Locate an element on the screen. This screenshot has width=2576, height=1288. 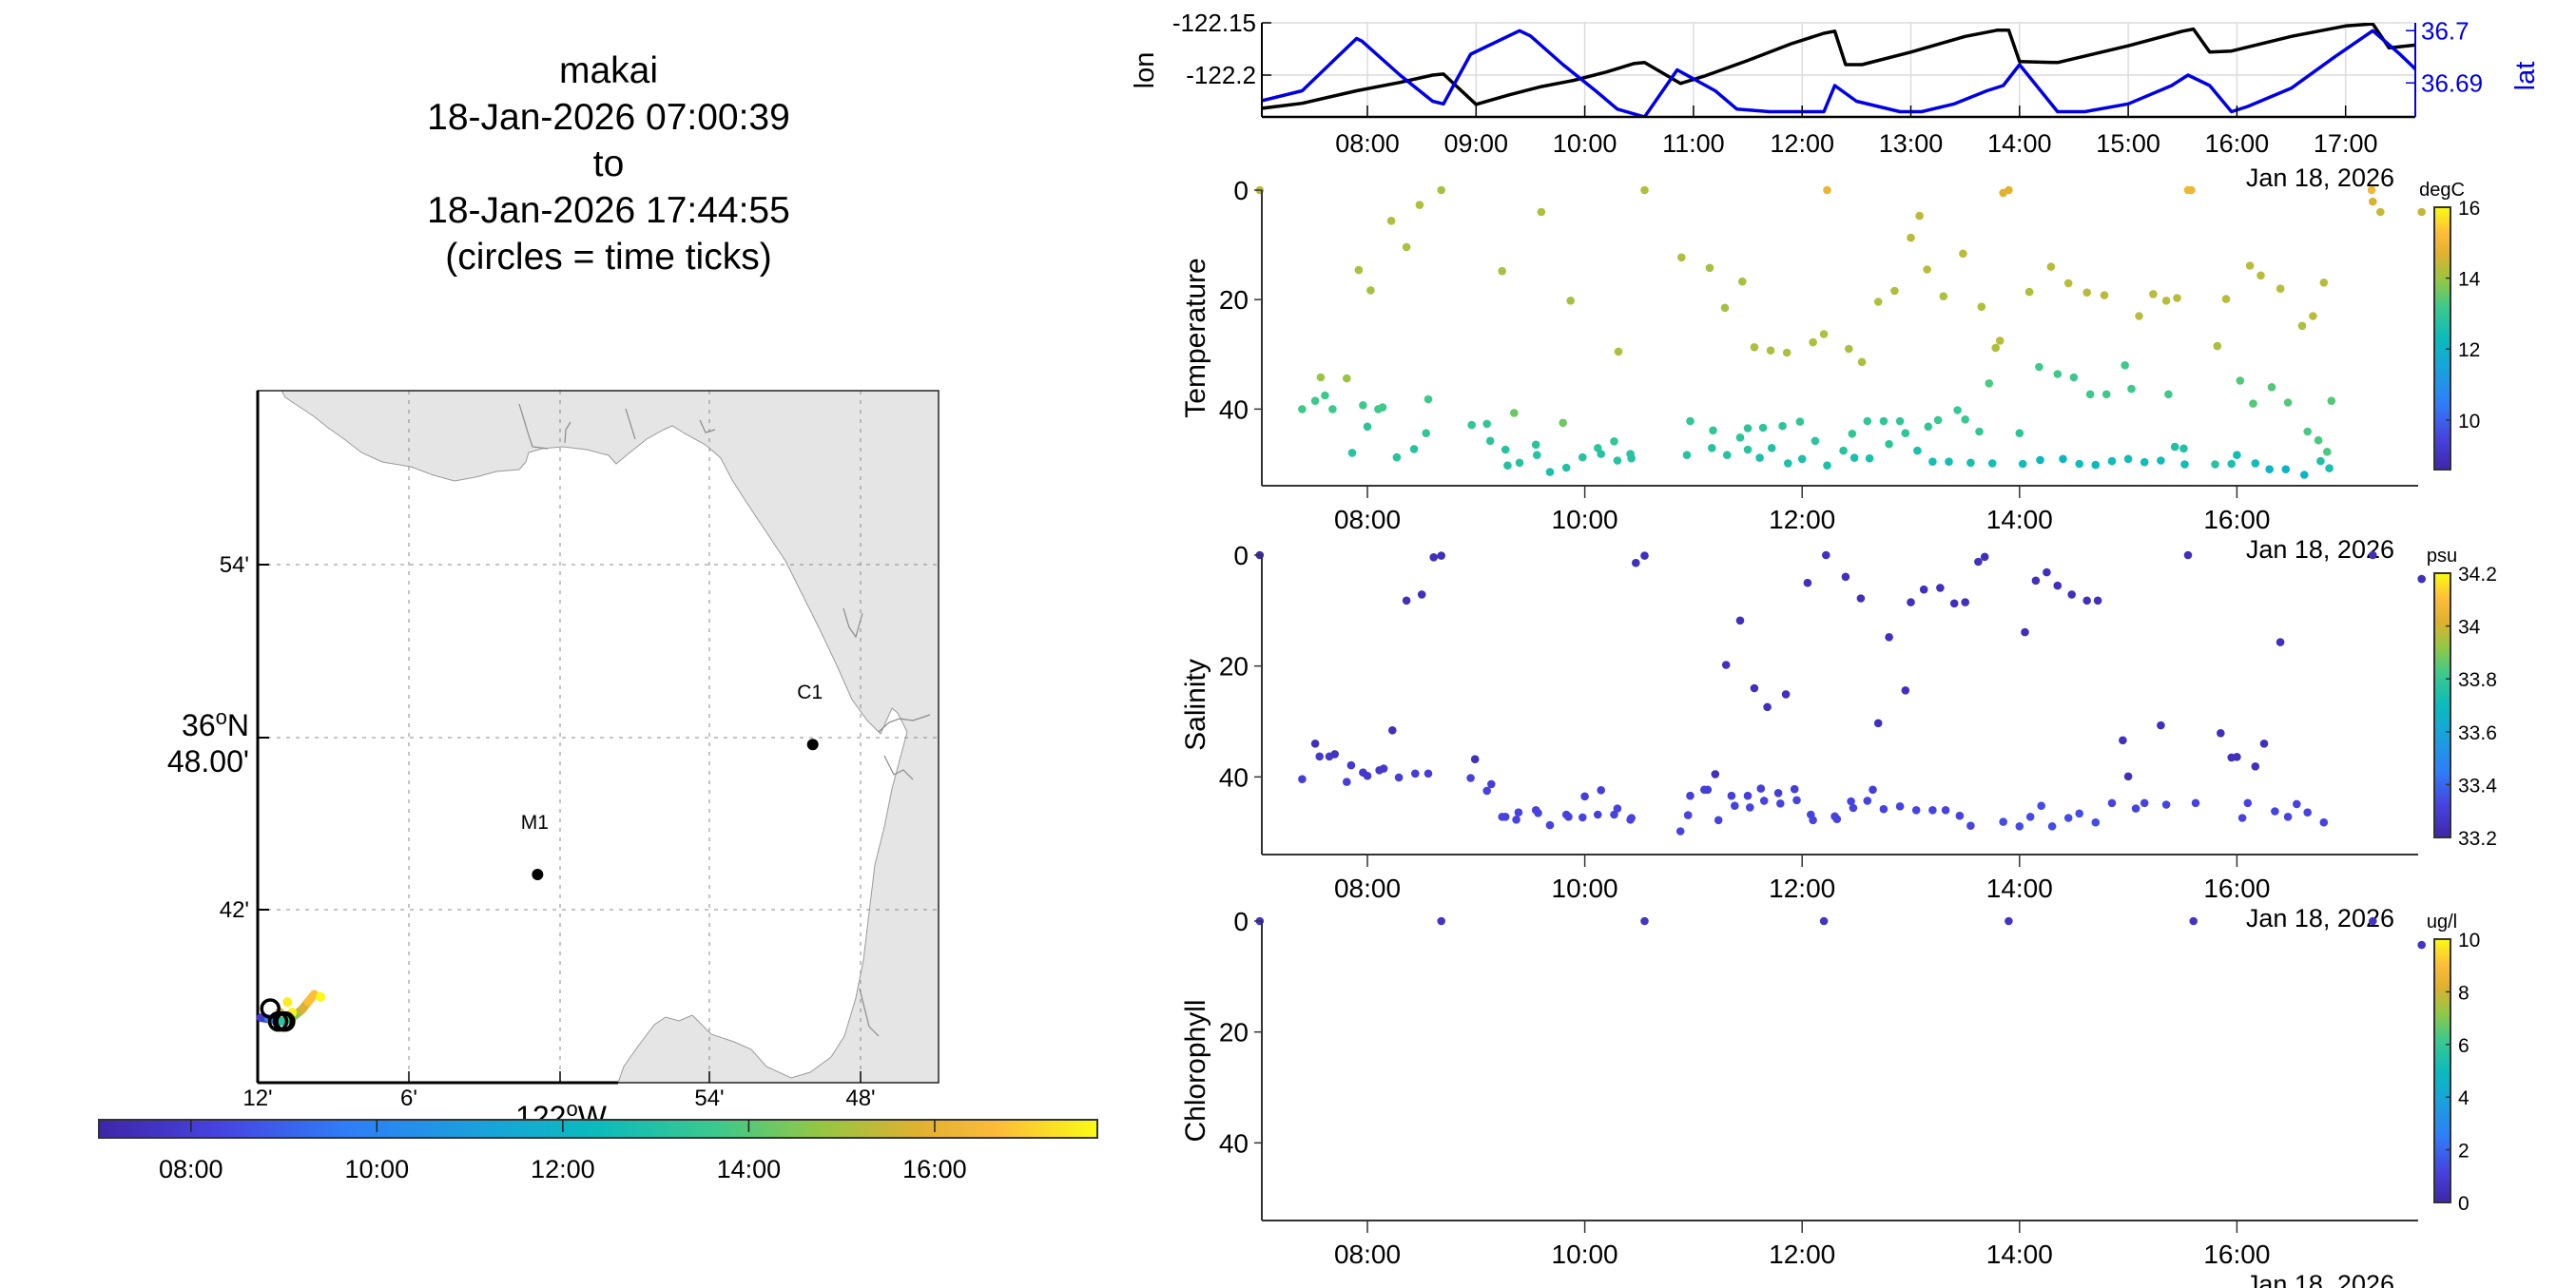
title-to: to is located at coordinates (608, 164).